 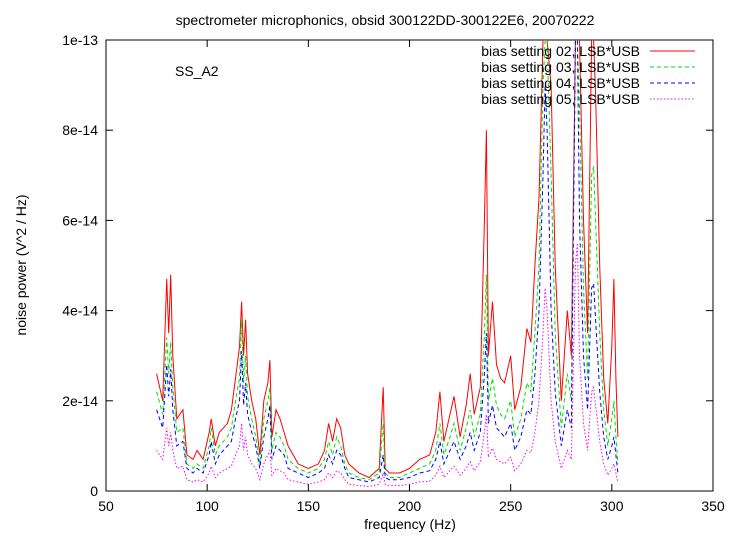 What do you see at coordinates (21, 264) in the screenshot?
I see `y-axis-label: noise power (V^2 / Hz)` at bounding box center [21, 264].